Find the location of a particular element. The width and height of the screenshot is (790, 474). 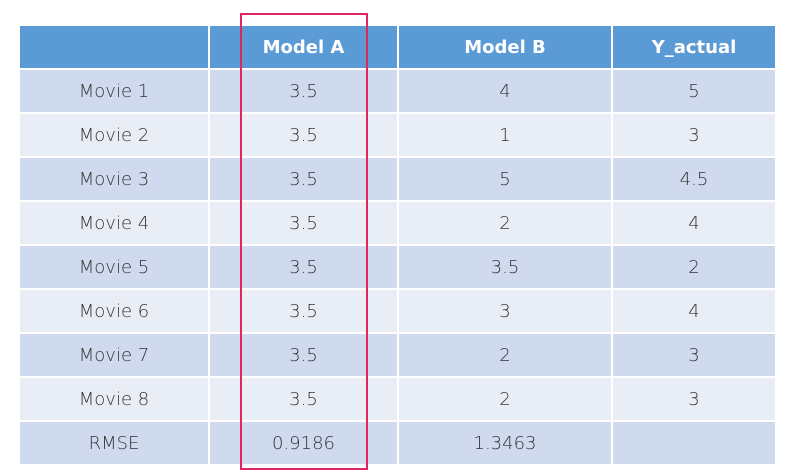

row-label: Movie 4 is located at coordinates (114, 223).